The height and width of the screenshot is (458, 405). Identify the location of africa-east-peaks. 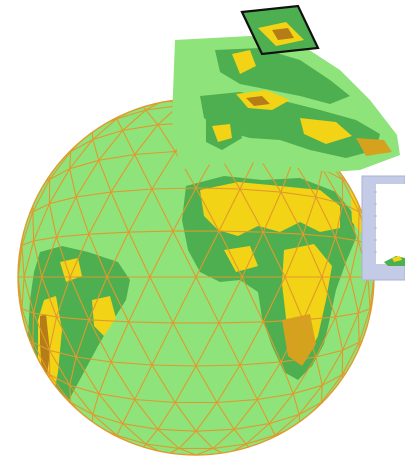
(299, 340).